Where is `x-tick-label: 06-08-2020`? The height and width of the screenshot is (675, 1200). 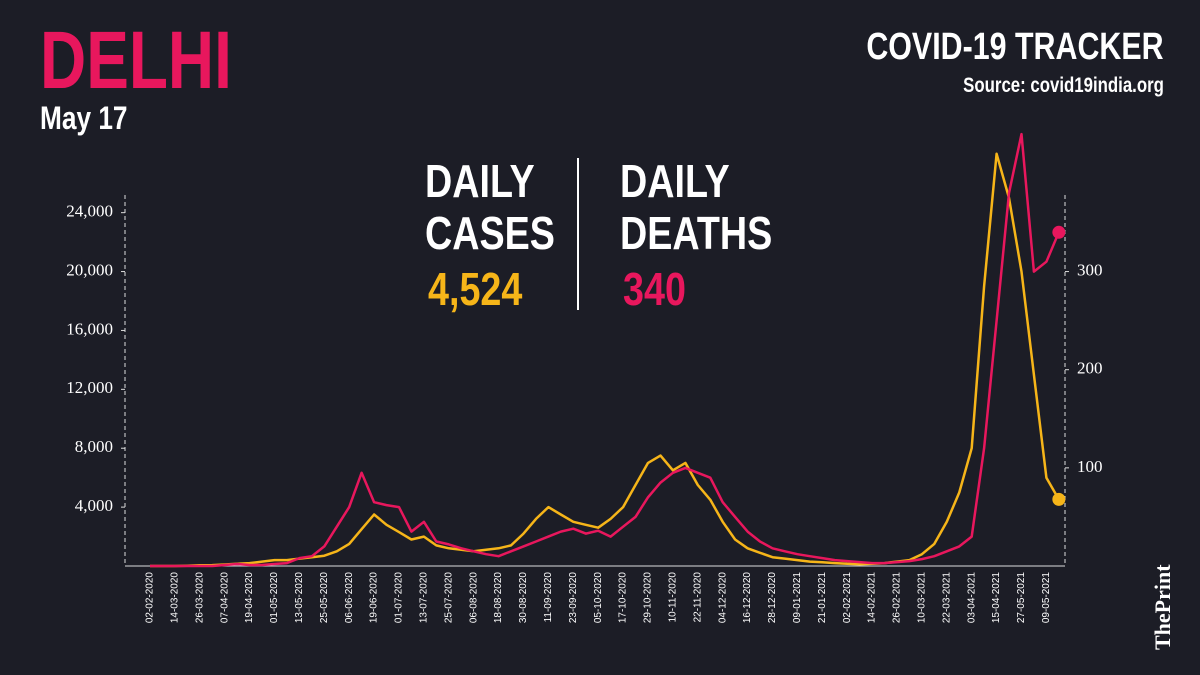 x-tick-label: 06-08-2020 is located at coordinates (473, 598).